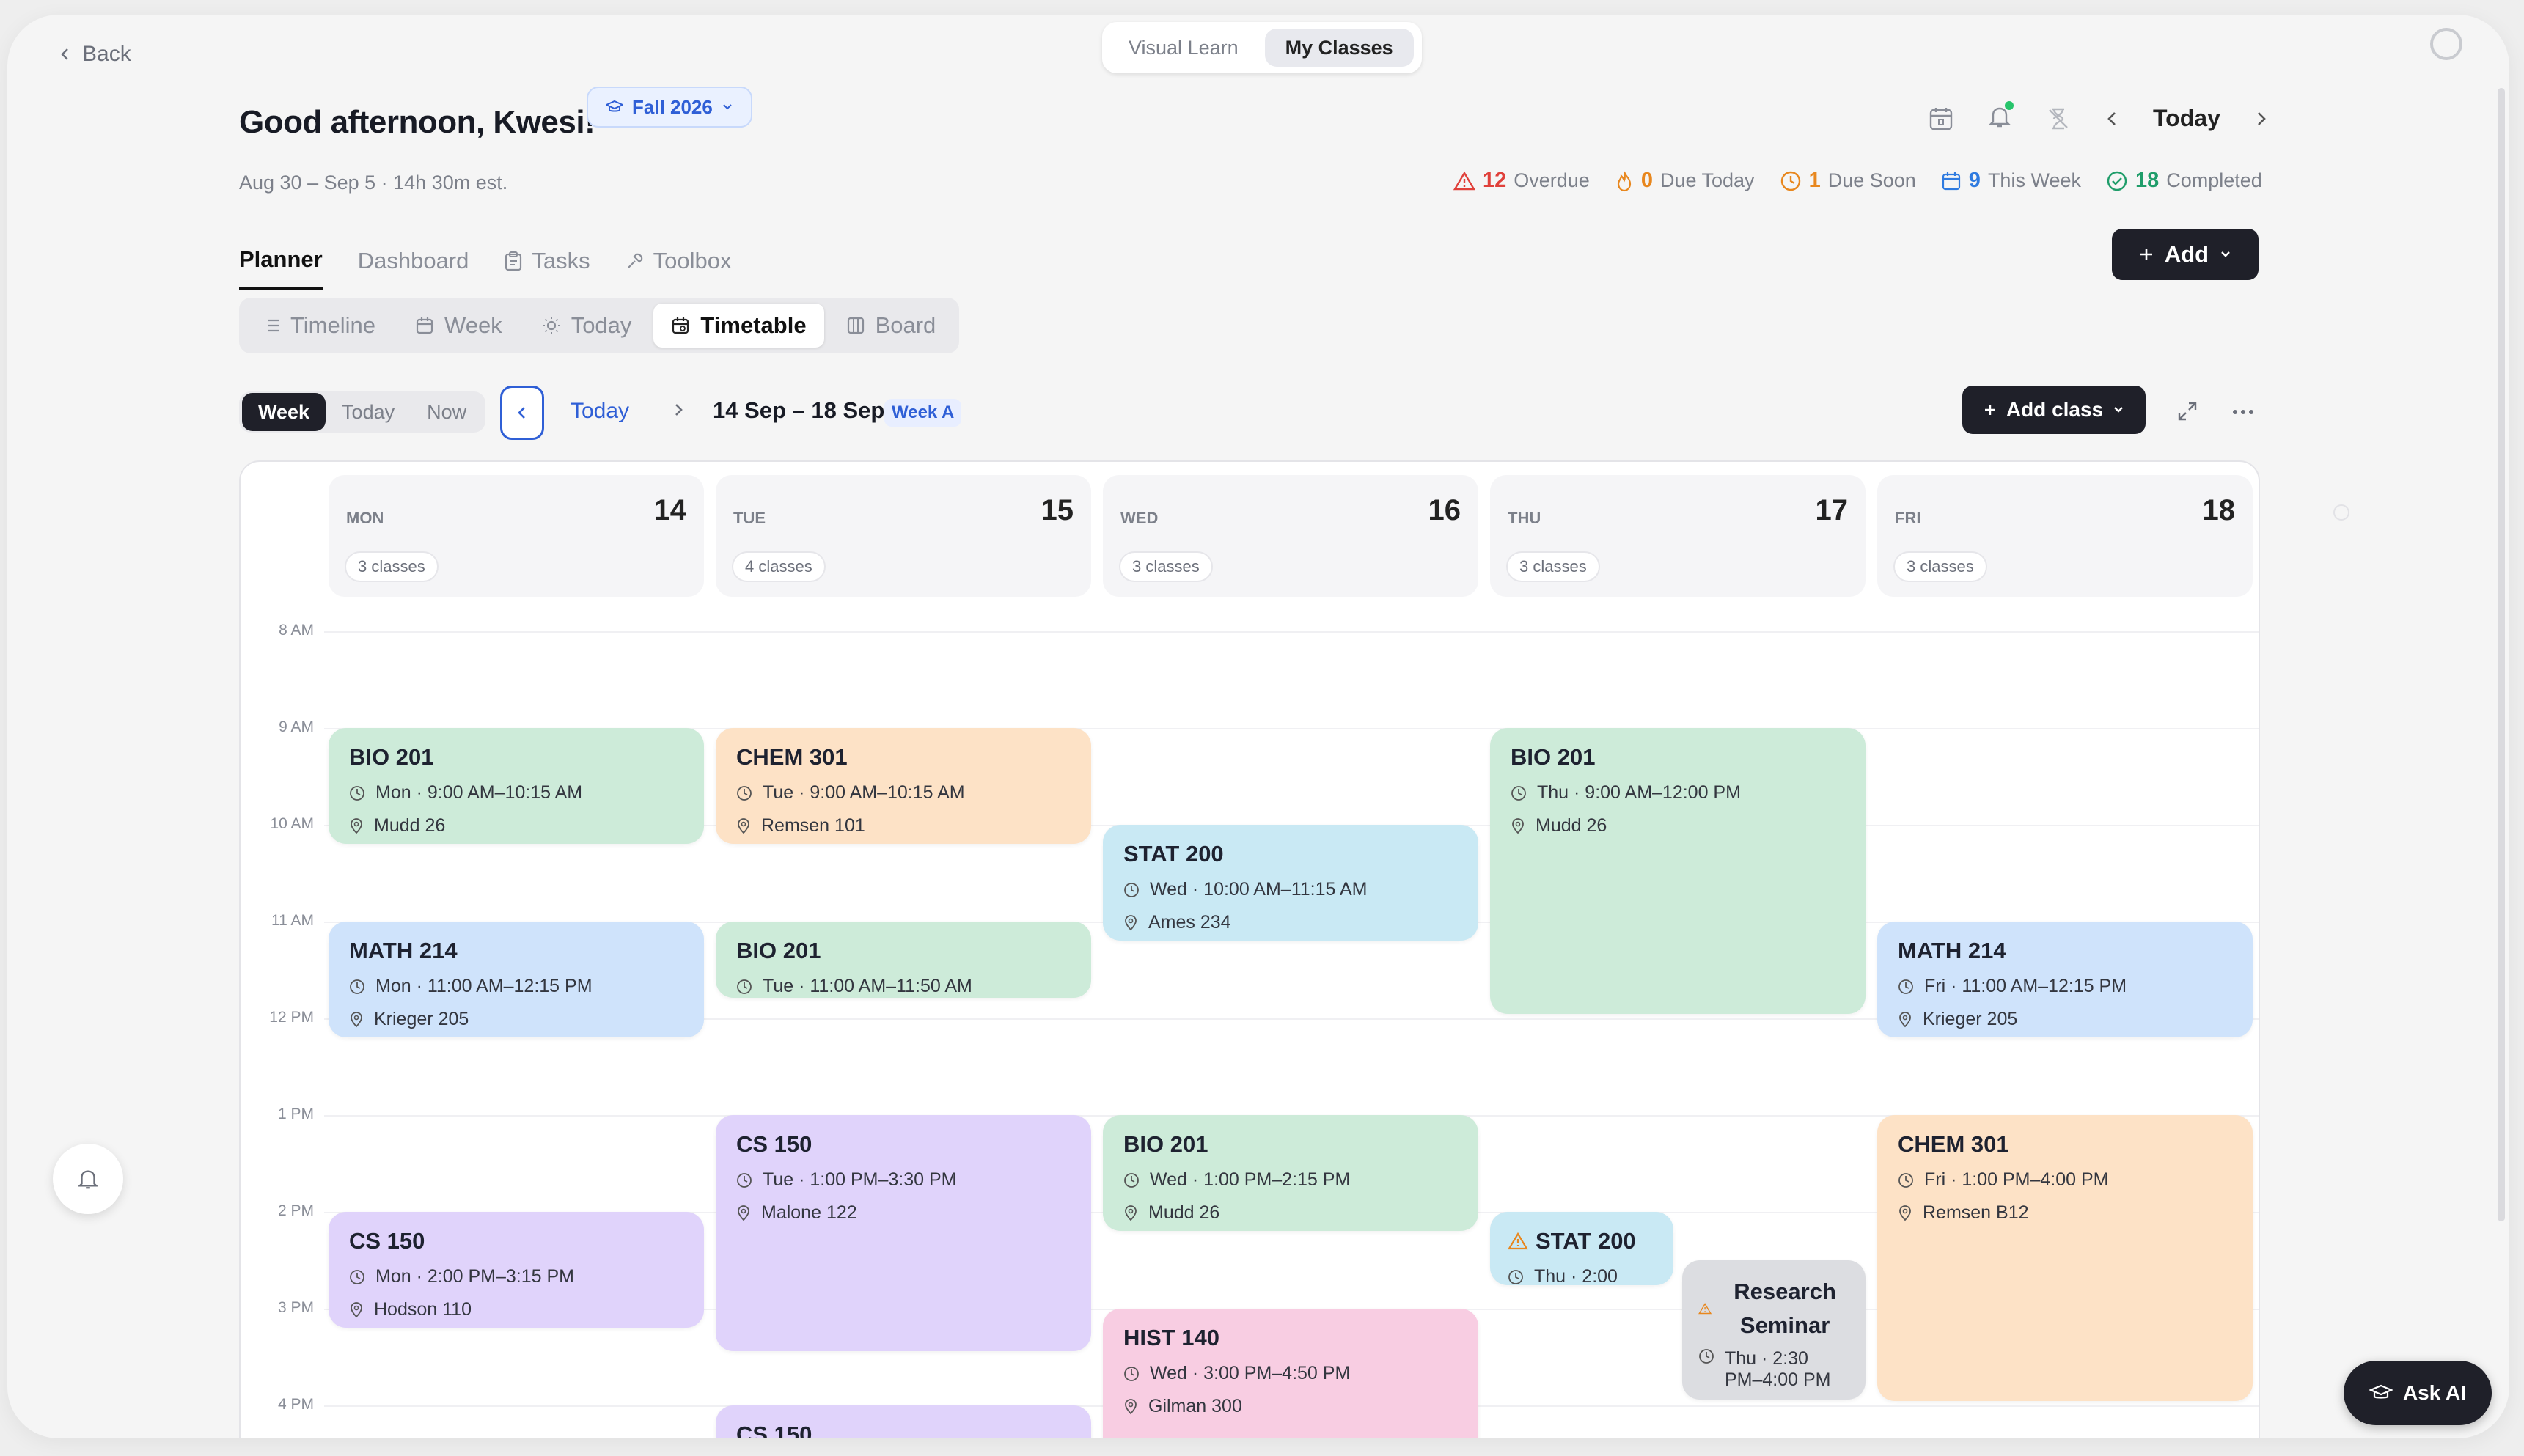 The width and height of the screenshot is (2524, 1456). I want to click on hour-label: 1 PM, so click(296, 1114).